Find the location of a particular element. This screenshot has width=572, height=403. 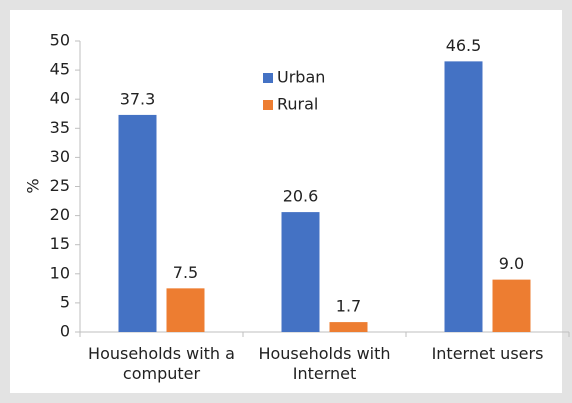

y-axis-label: % is located at coordinates (33, 185).